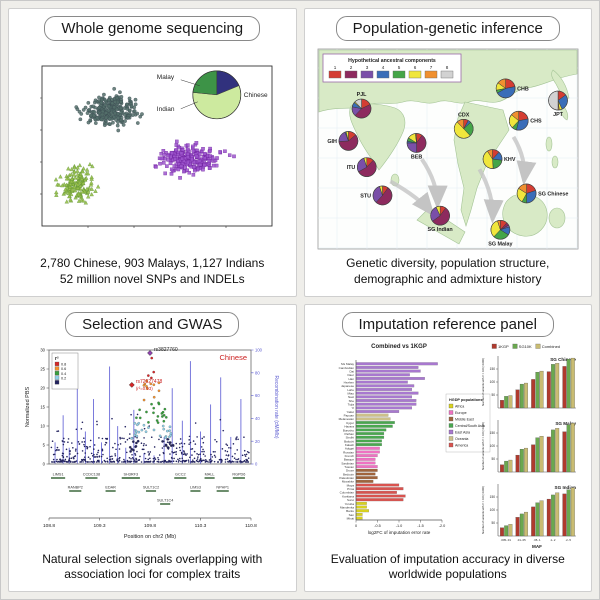 This screenshot has height=600, width=600. I want to click on svg-text: BEB, so click(416, 157).